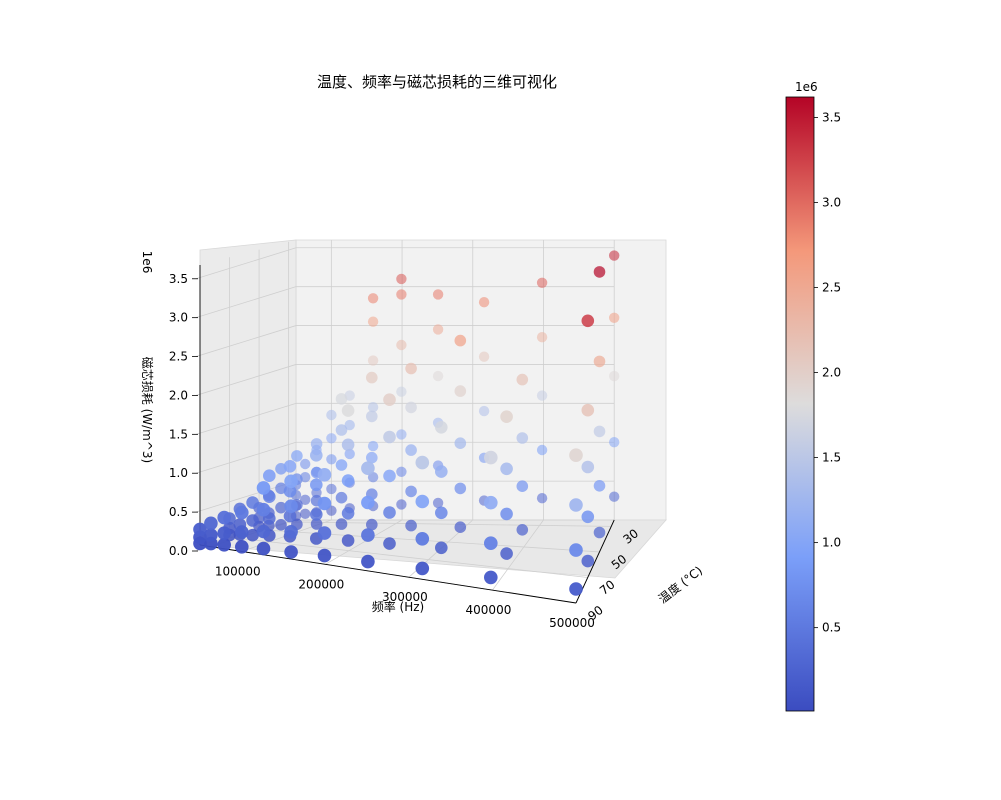  What do you see at coordinates (178, 279) in the screenshot?
I see `z-tick-label: 3.5` at bounding box center [178, 279].